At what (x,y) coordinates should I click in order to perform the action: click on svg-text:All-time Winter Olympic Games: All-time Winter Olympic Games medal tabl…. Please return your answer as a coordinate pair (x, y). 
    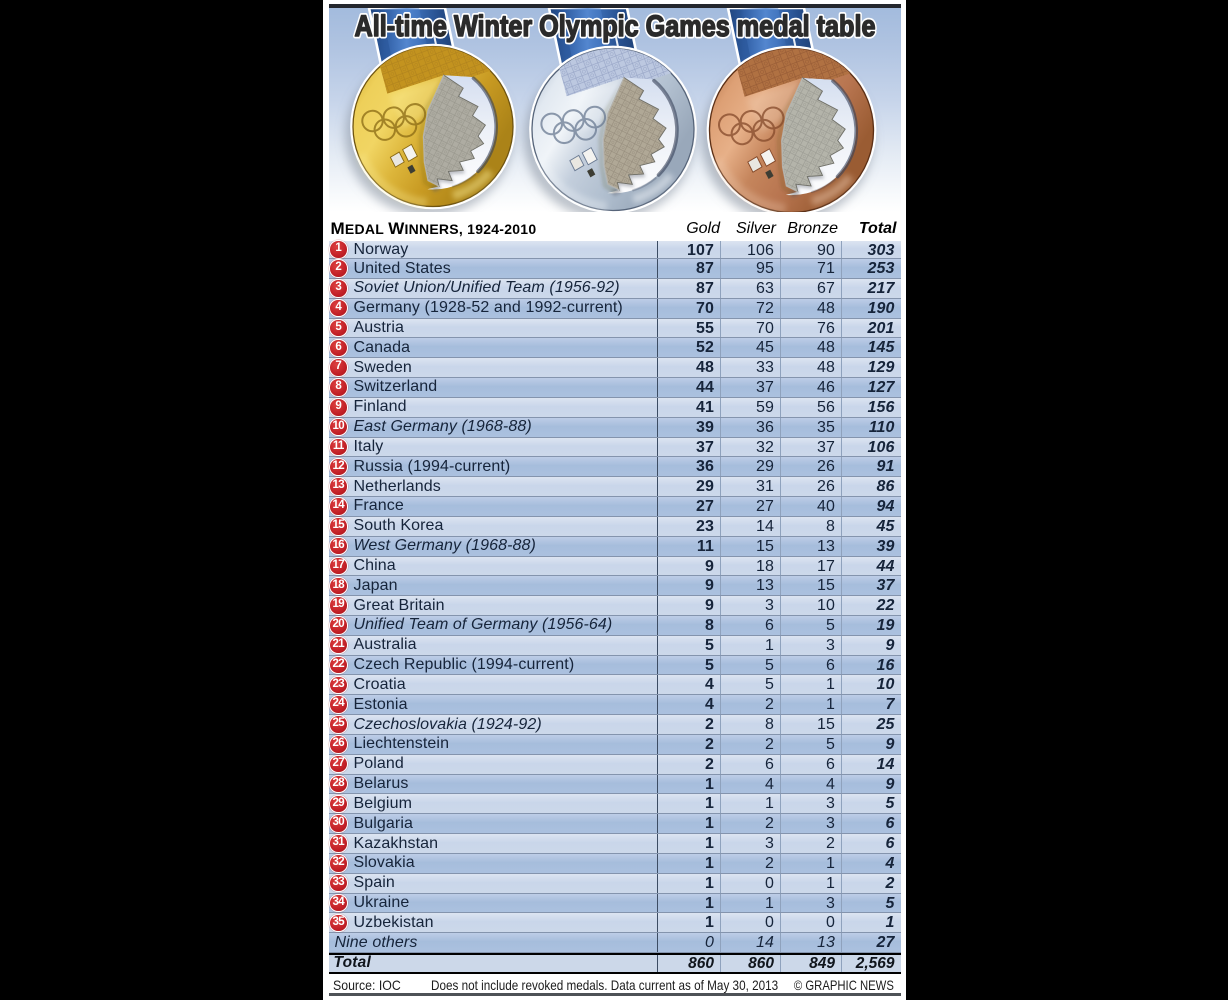
    Looking at the image, I should click on (614, 26).